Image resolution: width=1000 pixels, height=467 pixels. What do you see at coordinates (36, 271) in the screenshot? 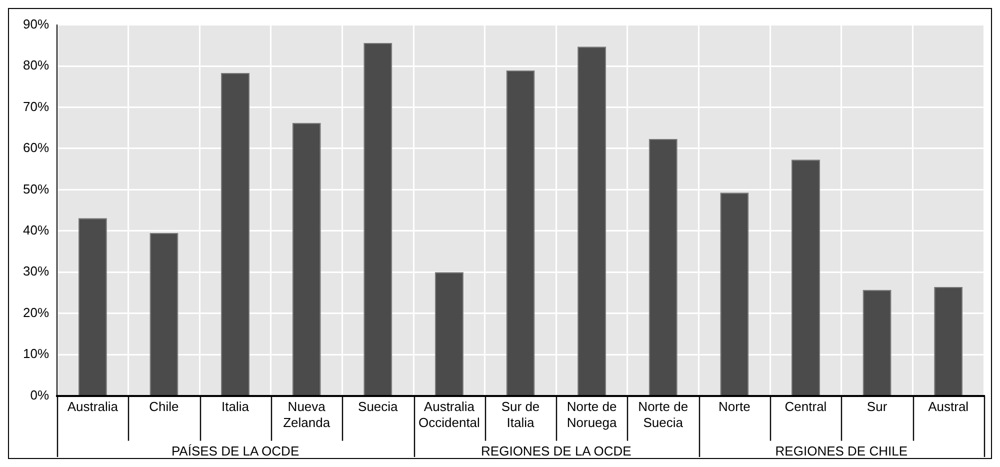
I see `y-tick-label: 30%` at bounding box center [36, 271].